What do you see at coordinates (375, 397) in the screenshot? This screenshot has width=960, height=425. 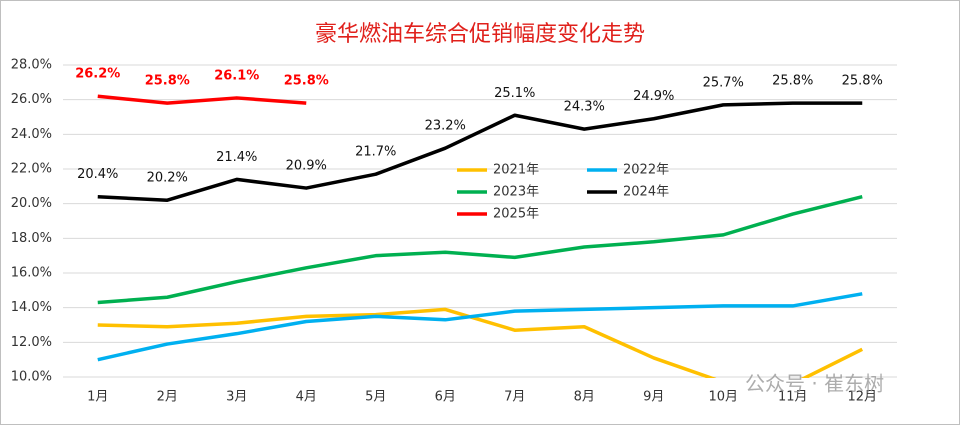 I see `x-tick-label: 5月` at bounding box center [375, 397].